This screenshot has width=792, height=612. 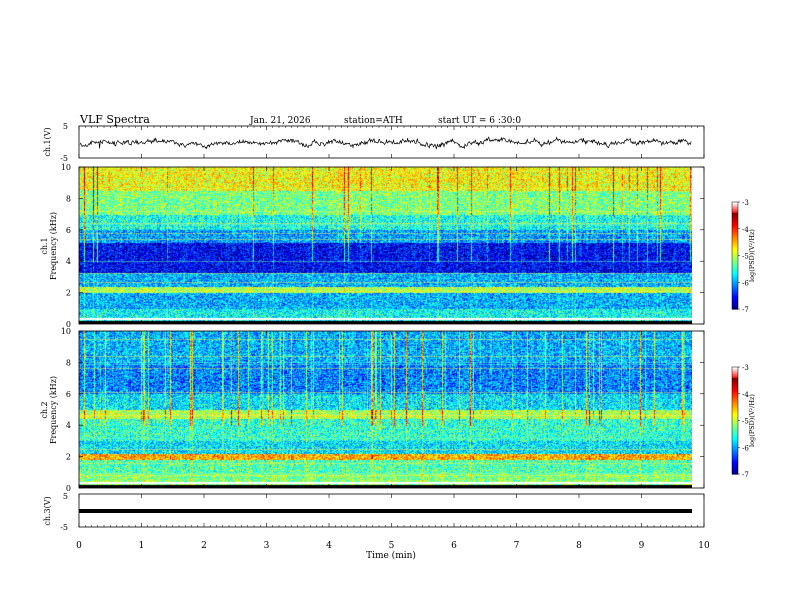 What do you see at coordinates (204, 546) in the screenshot?
I see `time-tick-label: 2` at bounding box center [204, 546].